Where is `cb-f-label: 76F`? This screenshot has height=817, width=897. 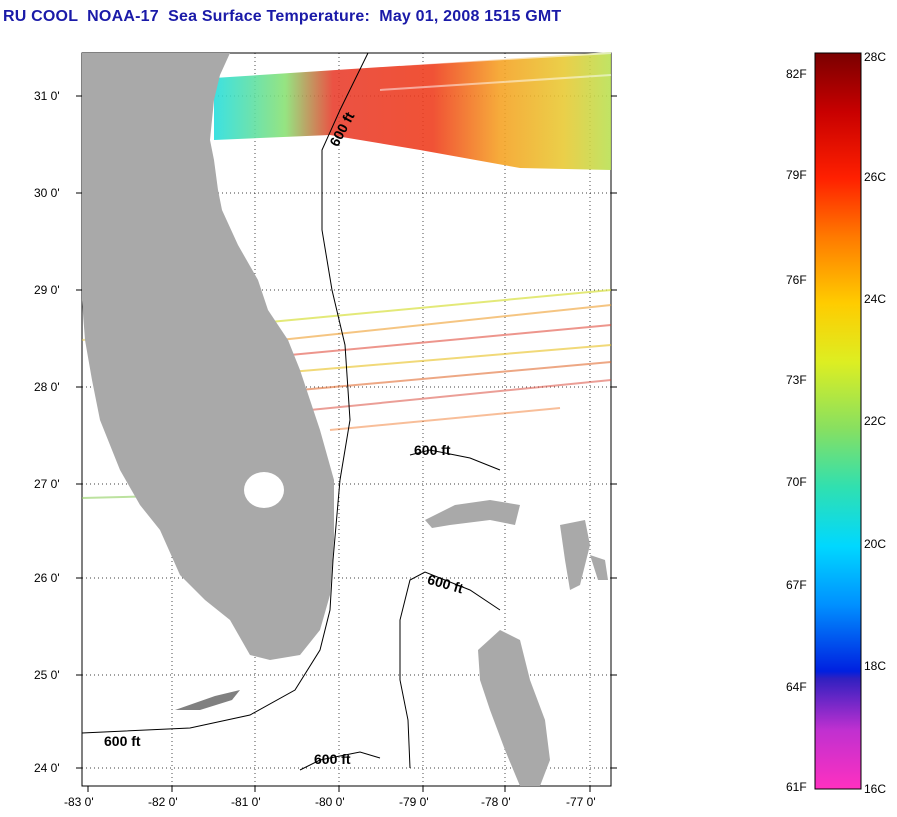 cb-f-label: 76F is located at coordinates (796, 280).